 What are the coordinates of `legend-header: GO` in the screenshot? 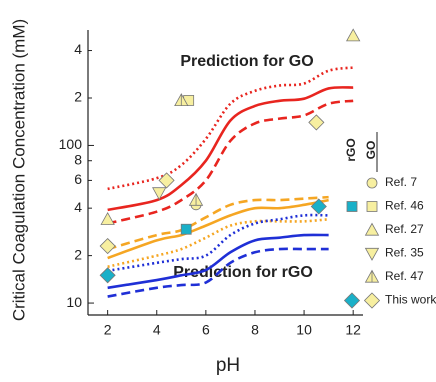 It's located at (371, 150).